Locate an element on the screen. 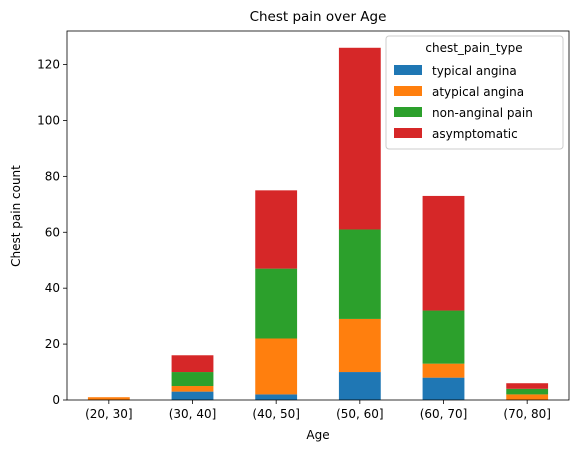 The width and height of the screenshot is (575, 453). x-tick-label: (50, 60] is located at coordinates (360, 414).